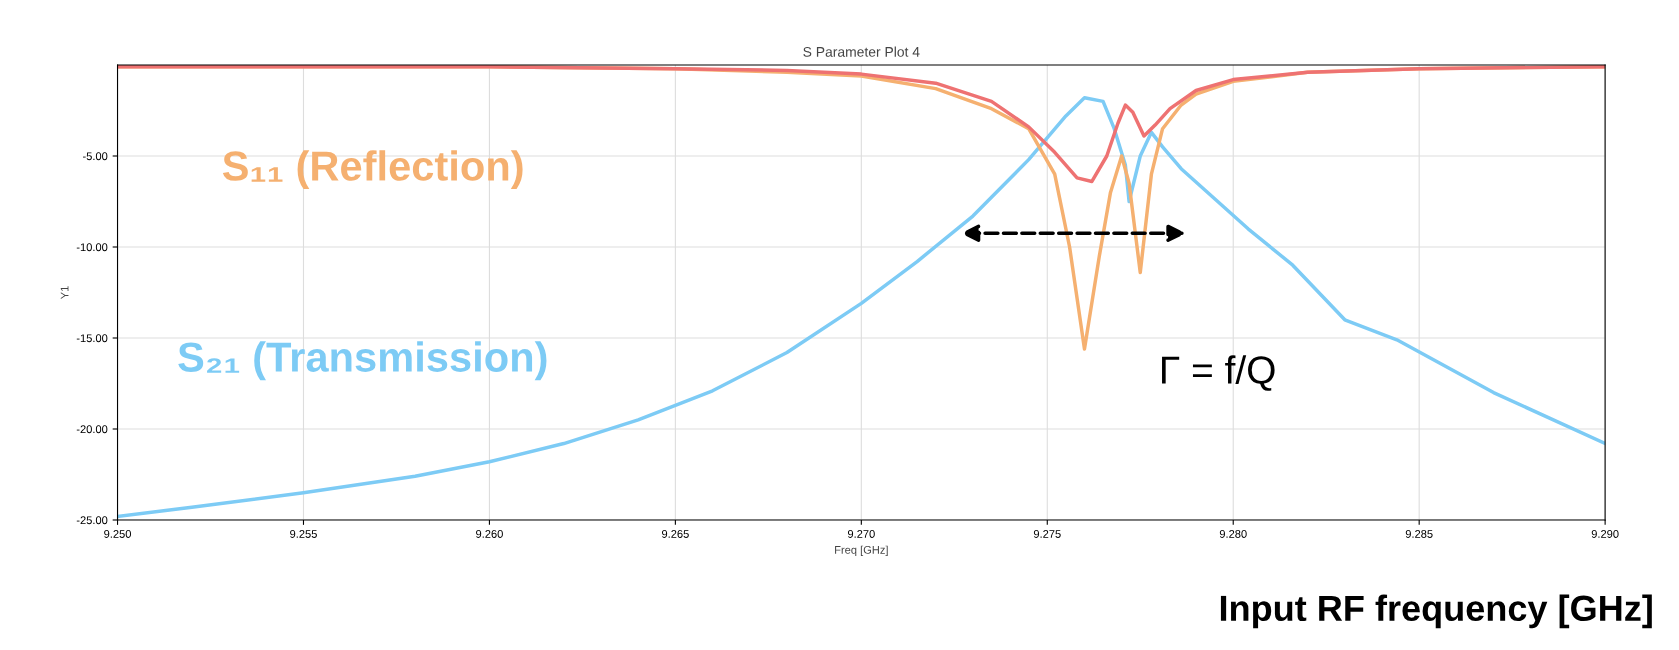  What do you see at coordinates (92, 520) in the screenshot?
I see `y-tick-label: -25.00` at bounding box center [92, 520].